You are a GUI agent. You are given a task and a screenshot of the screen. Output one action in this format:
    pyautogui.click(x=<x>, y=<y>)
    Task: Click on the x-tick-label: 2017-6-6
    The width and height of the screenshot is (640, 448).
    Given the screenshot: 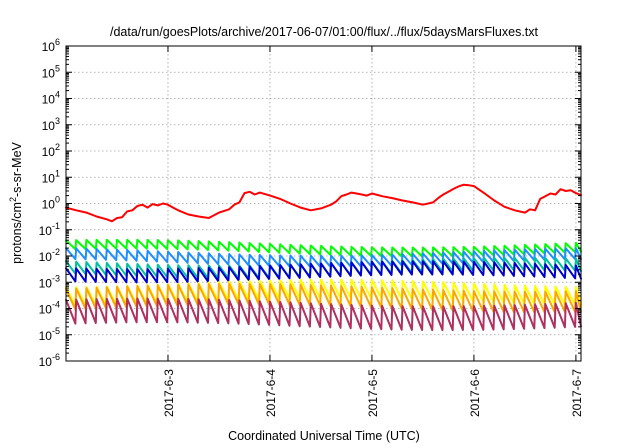 What is the action you would take?
    pyautogui.click(x=475, y=393)
    